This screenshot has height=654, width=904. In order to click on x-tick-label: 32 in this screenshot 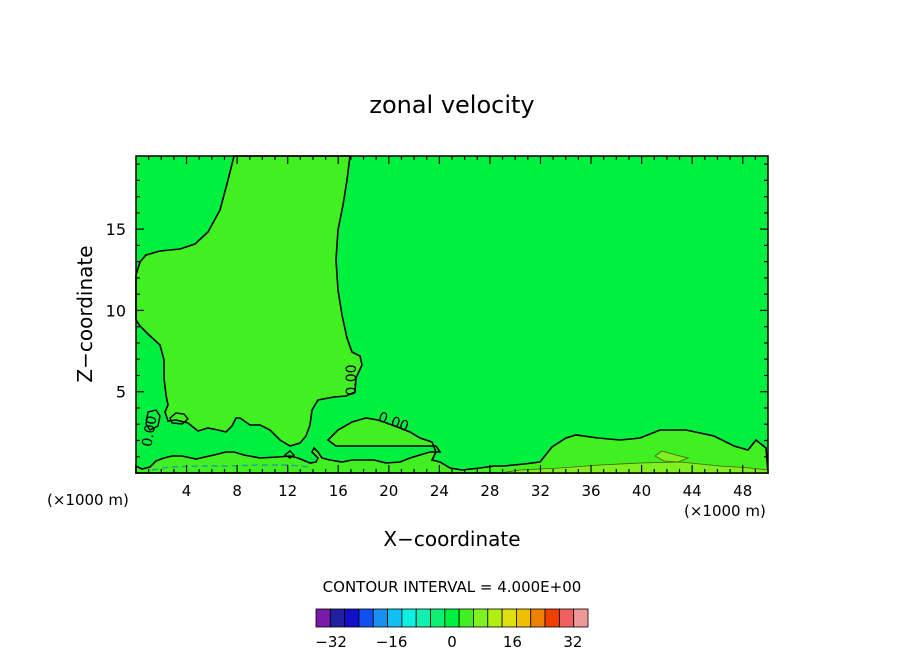, I will do `click(540, 491)`.